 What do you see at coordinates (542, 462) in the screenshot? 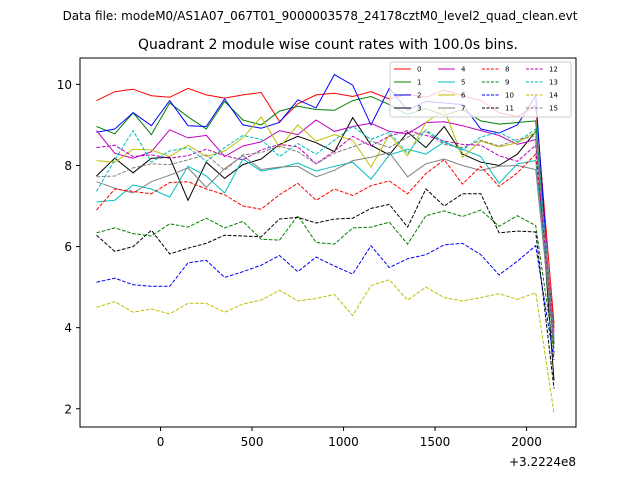
I see `x-offset-label: +3.2224e8` at bounding box center [542, 462].